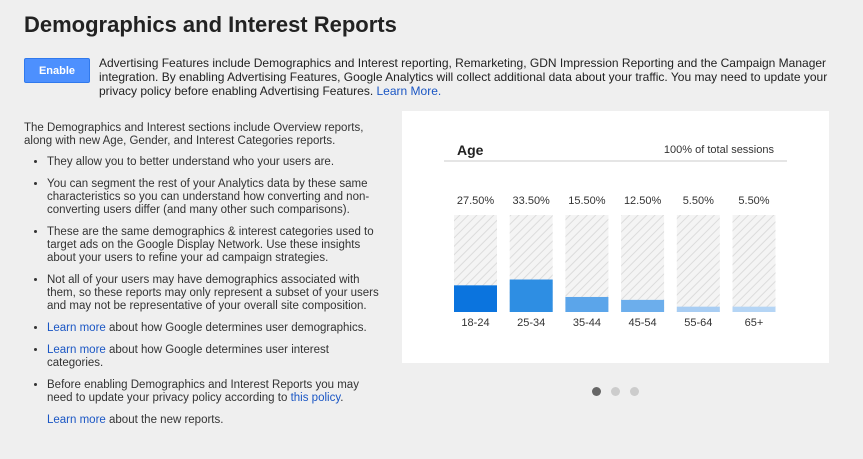 This screenshot has height=459, width=863. What do you see at coordinates (476, 201) in the screenshot?
I see `value-label: 27.50%` at bounding box center [476, 201].